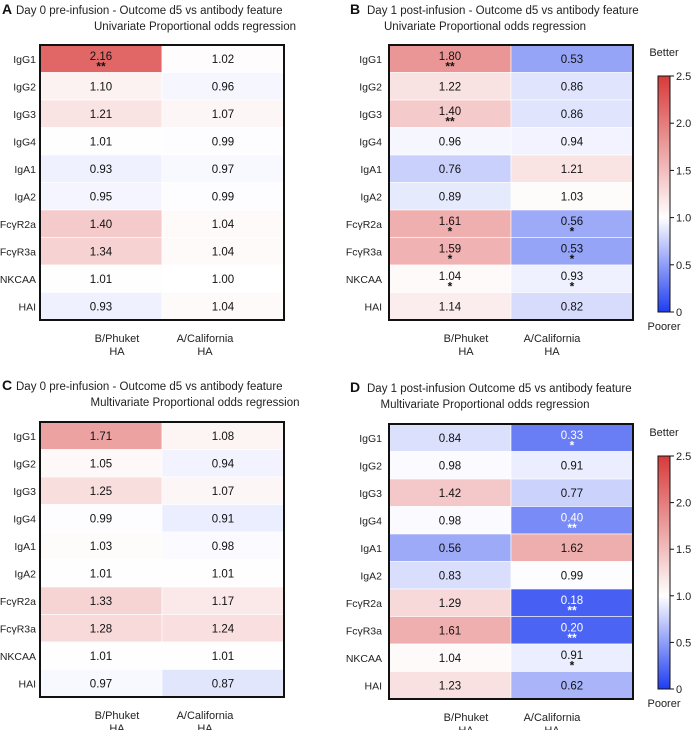 This screenshot has height=730, width=700. I want to click on cell-value: 2.16, so click(101, 57).